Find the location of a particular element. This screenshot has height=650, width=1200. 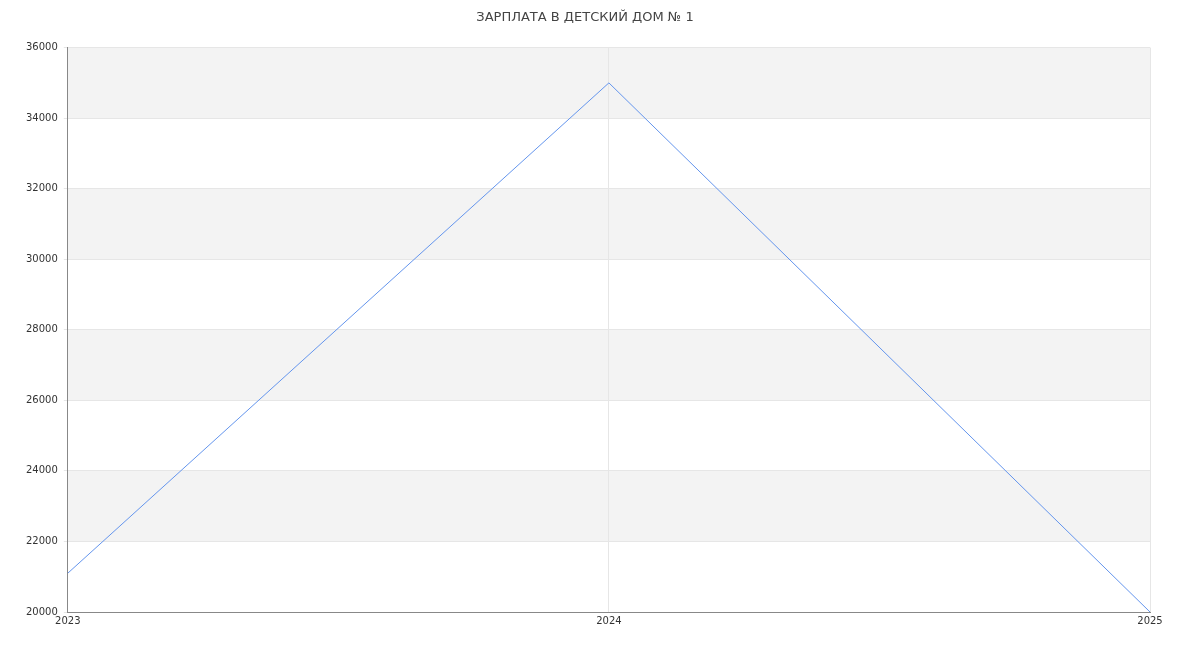

y-tick-label: 26000 is located at coordinates (42, 399).